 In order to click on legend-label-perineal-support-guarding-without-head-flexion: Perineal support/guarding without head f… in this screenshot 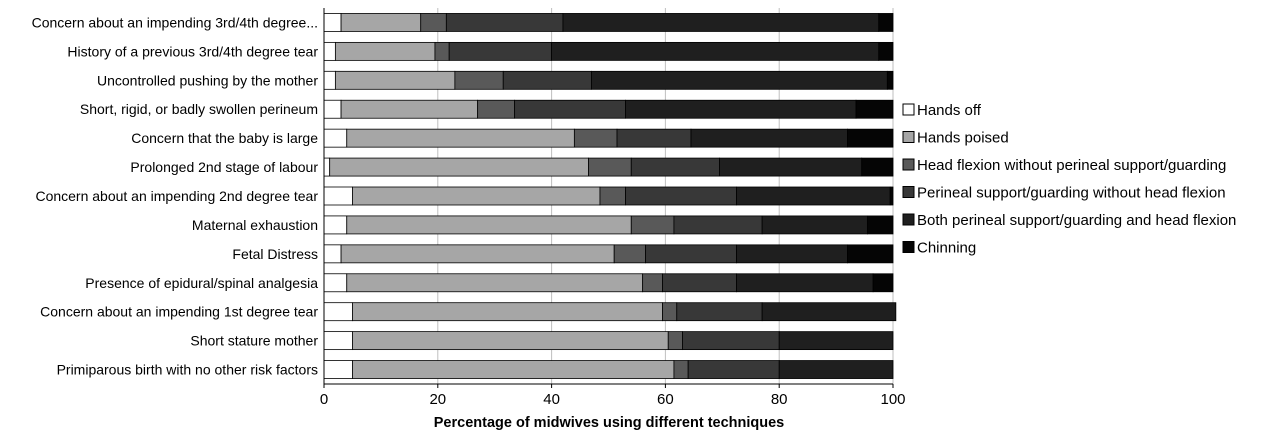, I will do `click(1071, 193)`.